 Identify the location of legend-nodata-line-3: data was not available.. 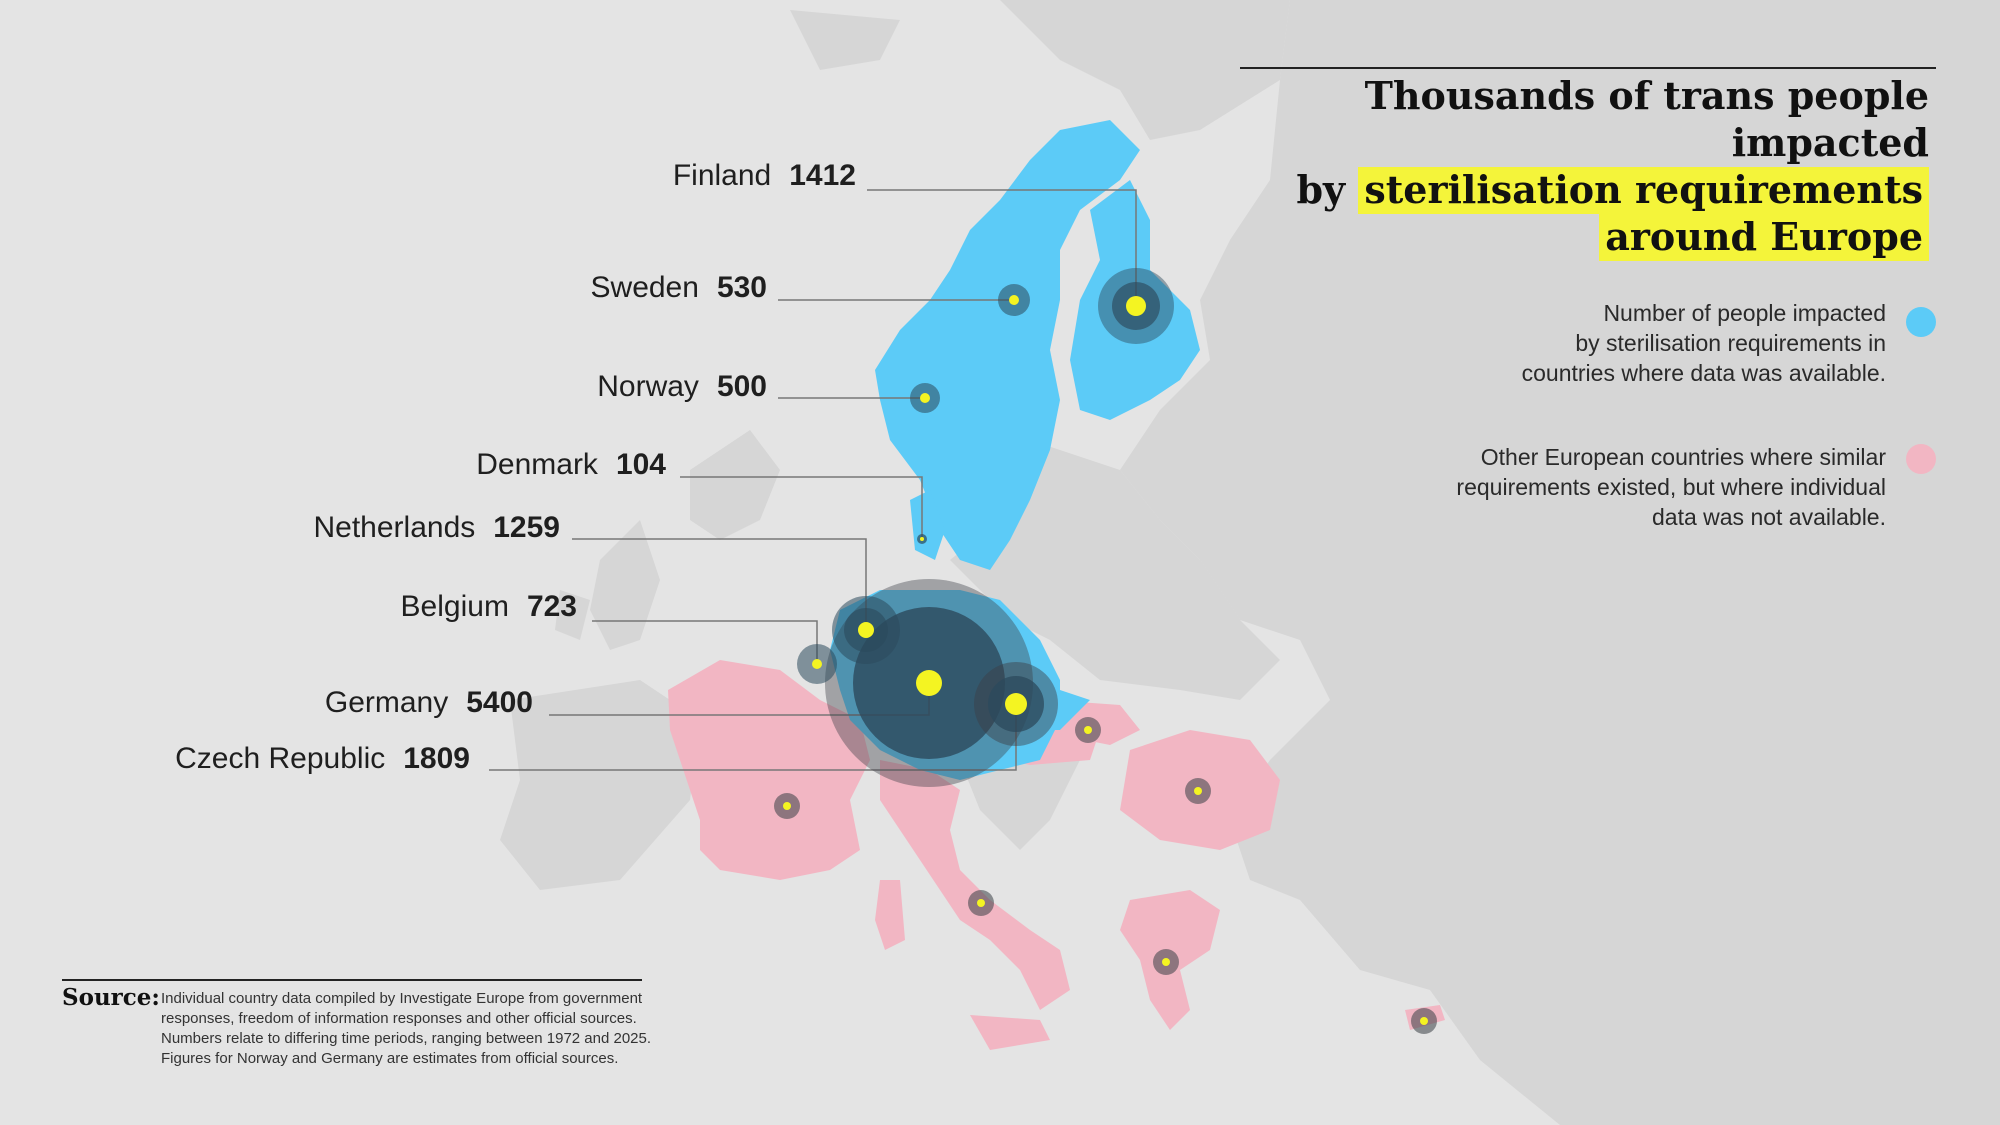
(1769, 517).